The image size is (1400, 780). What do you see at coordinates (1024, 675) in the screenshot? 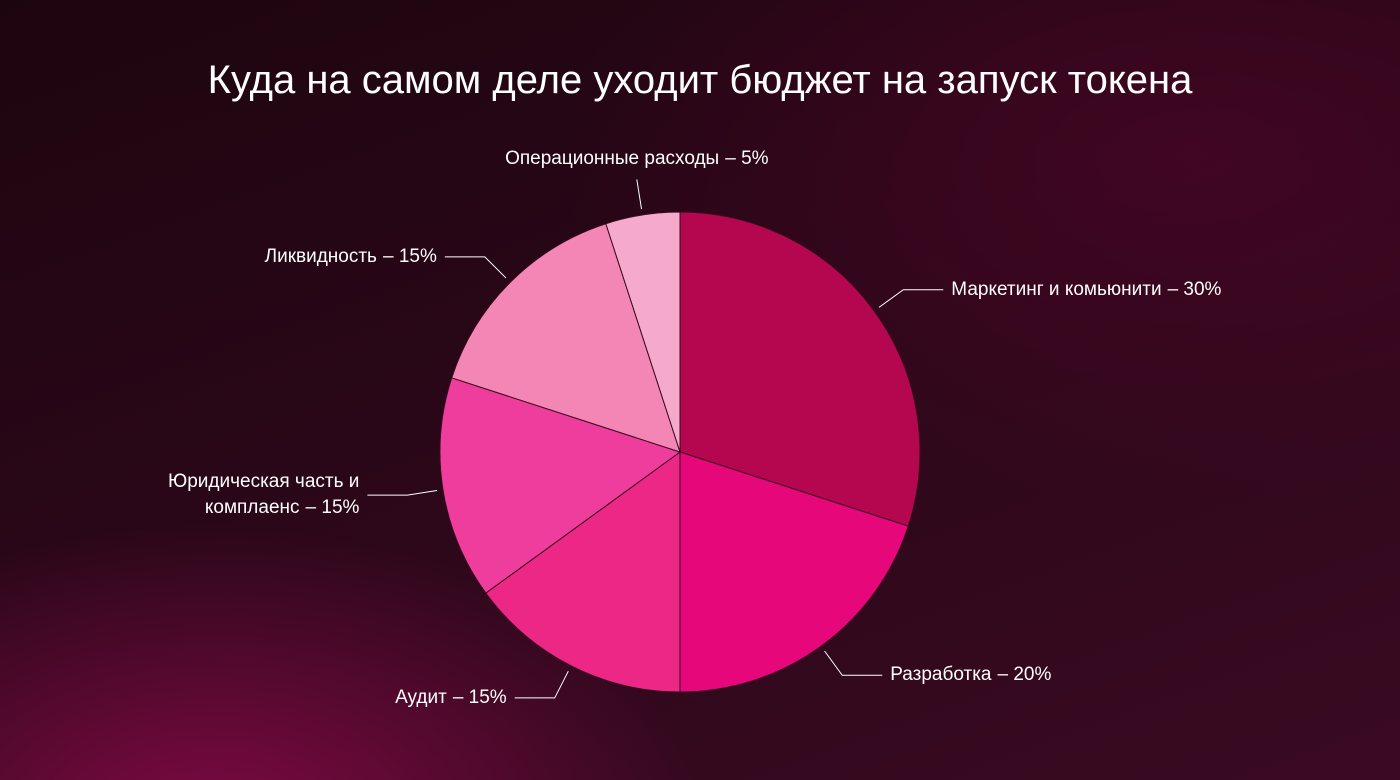
I see `value-label: – 20%` at bounding box center [1024, 675].